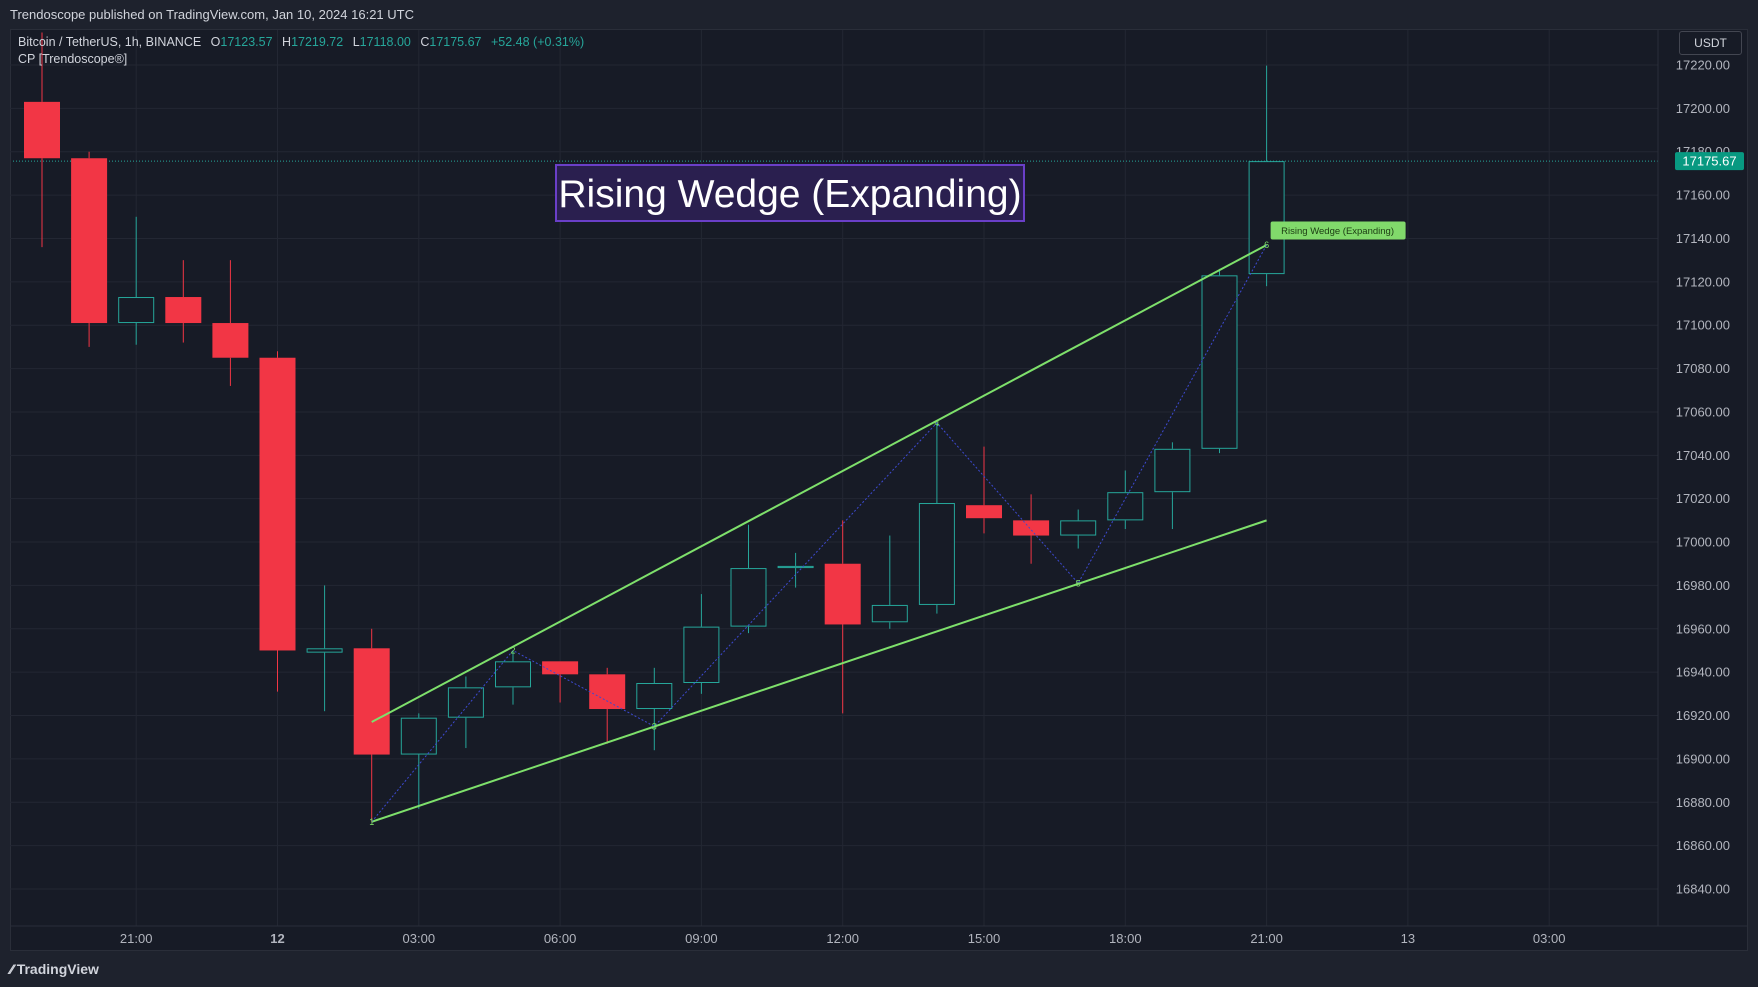  I want to click on y-tick-label: 17040.00, so click(1703, 455).